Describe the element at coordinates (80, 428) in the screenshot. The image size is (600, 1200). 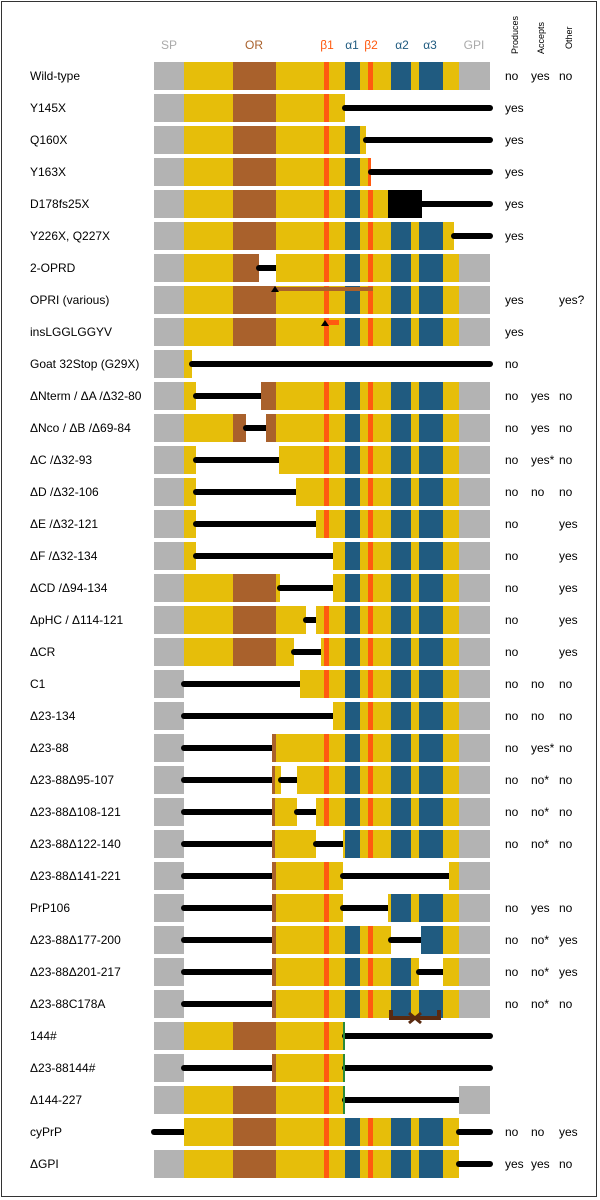
I see `construct-label: ΔNco / ΔB /Δ69-84` at that location.